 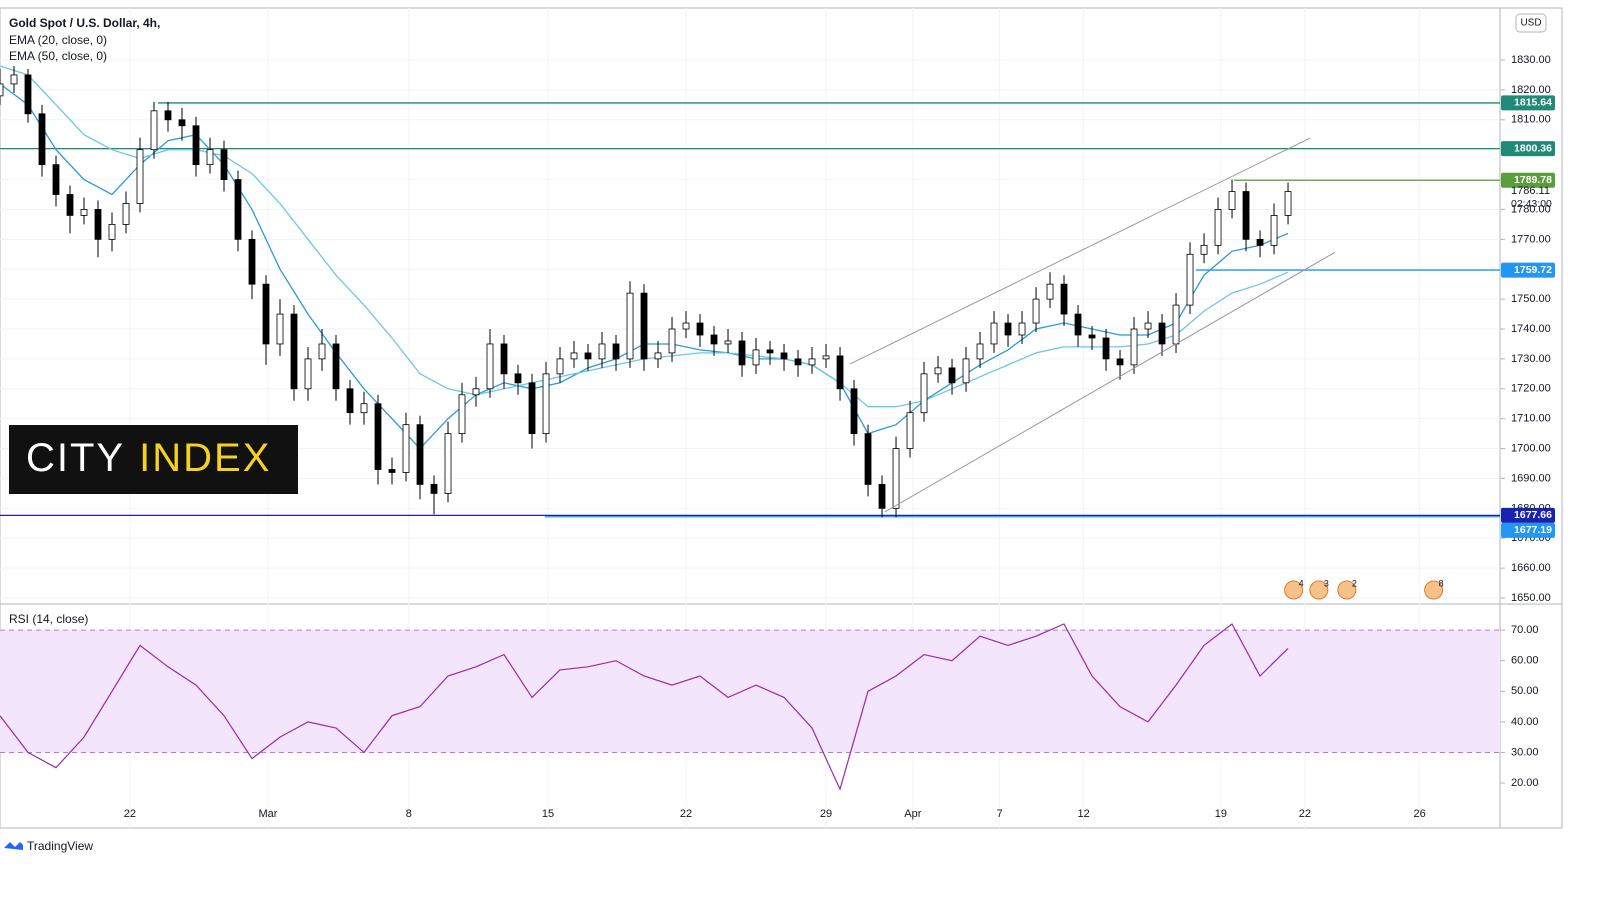 What do you see at coordinates (1531, 359) in the screenshot?
I see `y-tick-label: 1730.00` at bounding box center [1531, 359].